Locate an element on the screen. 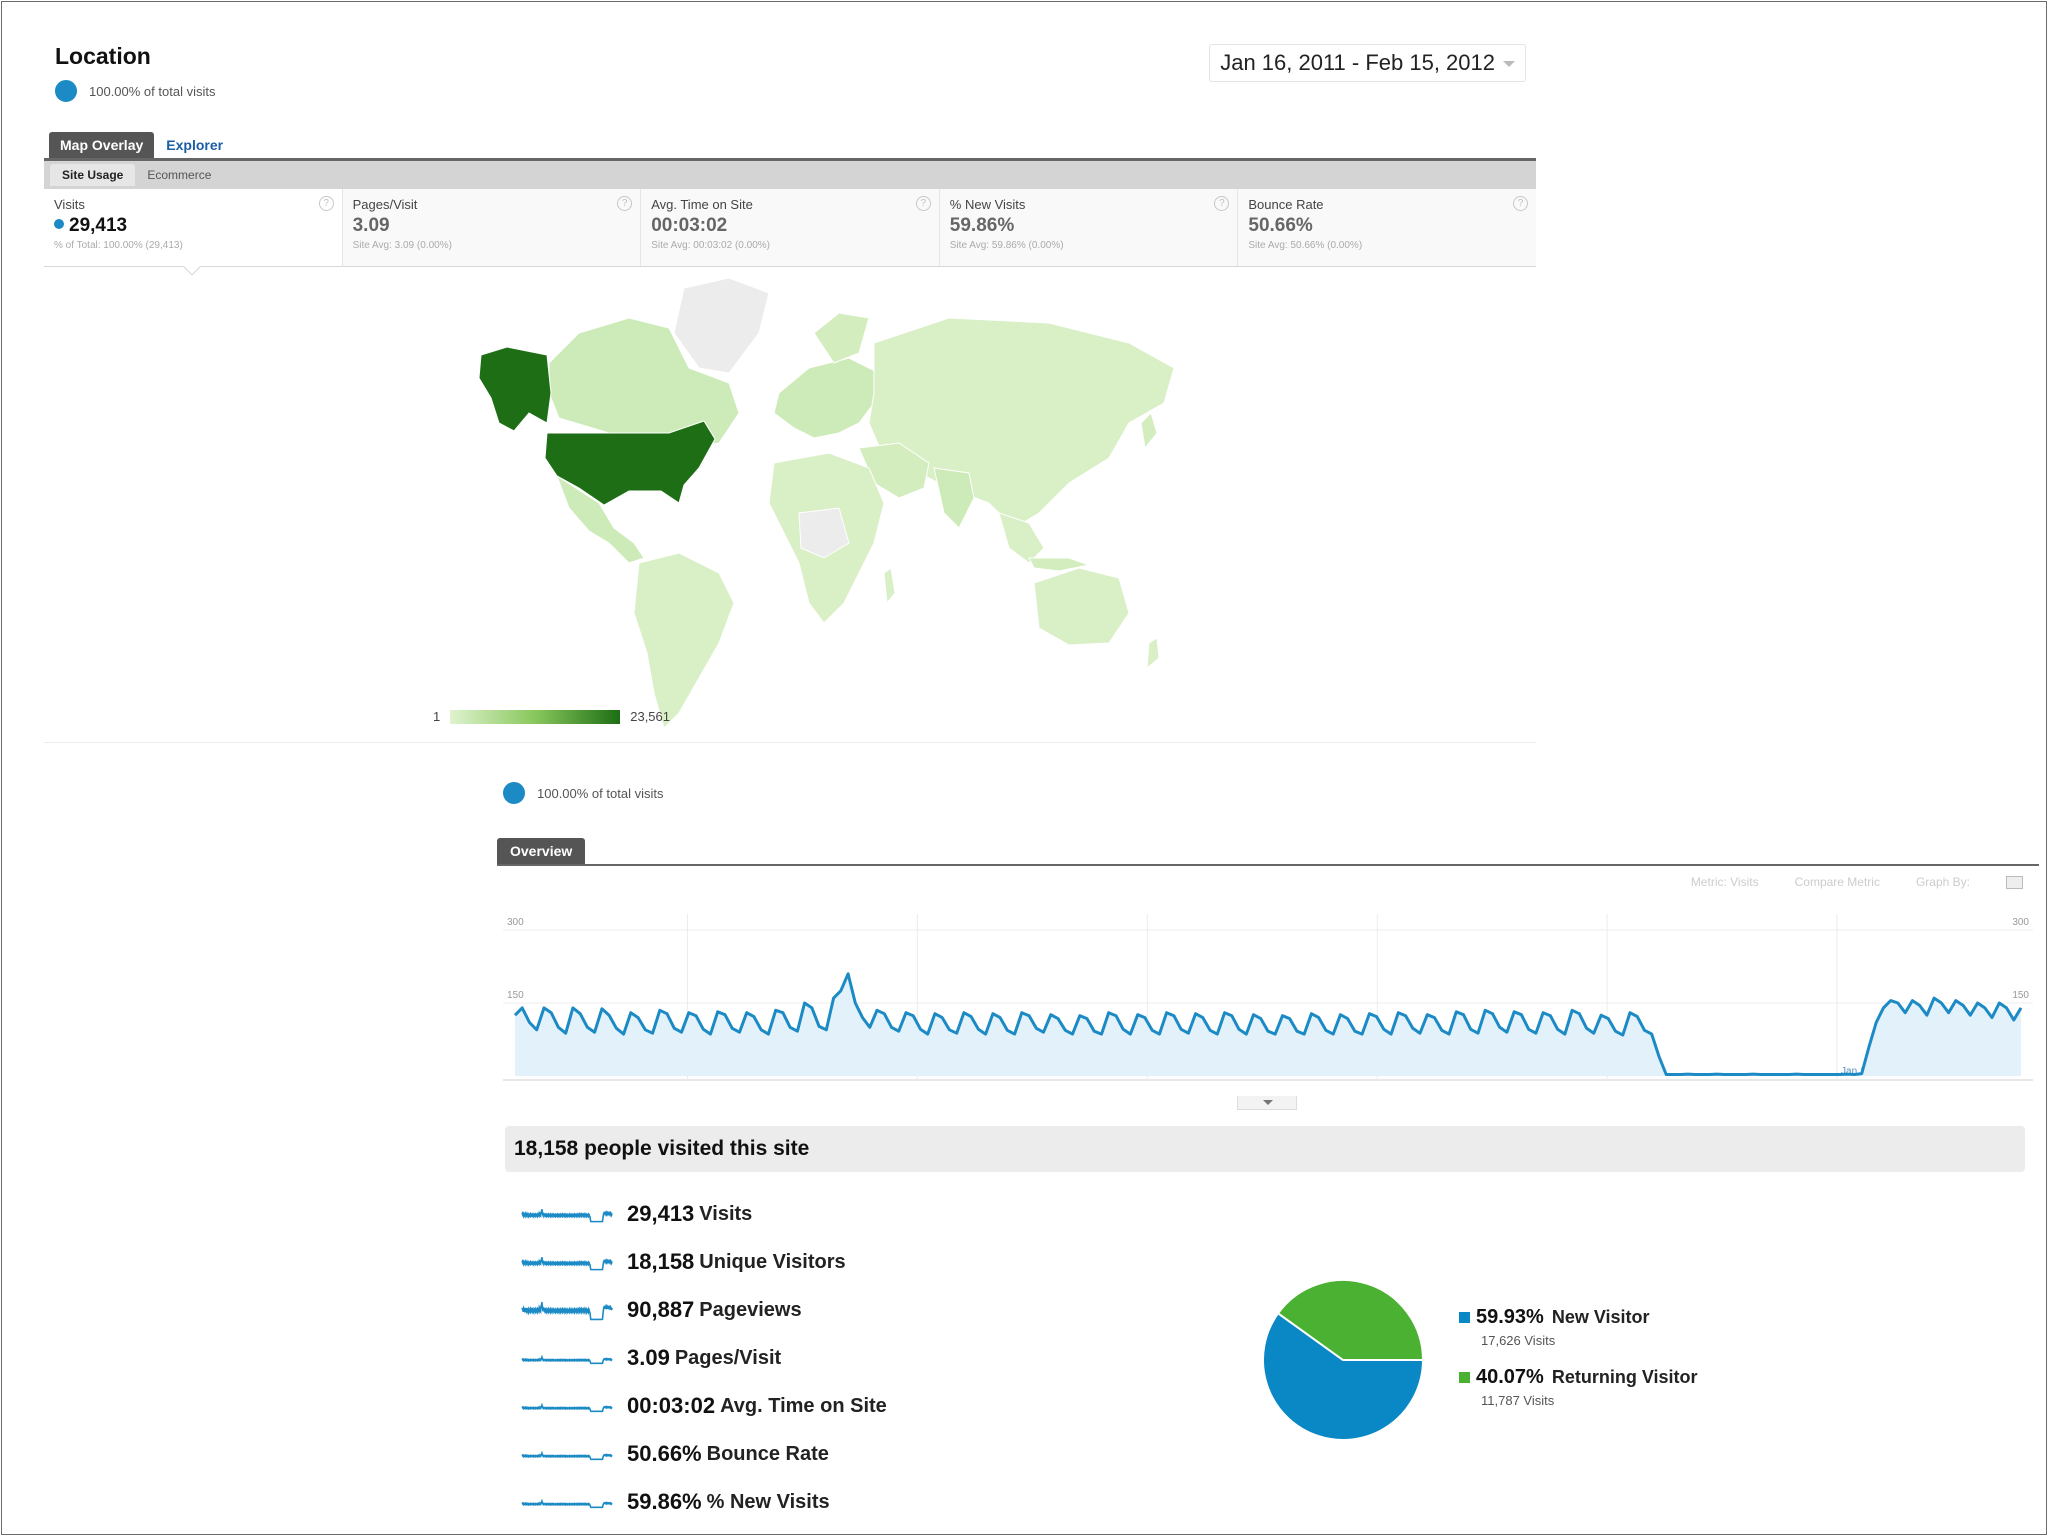  legend-pct: 40.07% is located at coordinates (1510, 1377).